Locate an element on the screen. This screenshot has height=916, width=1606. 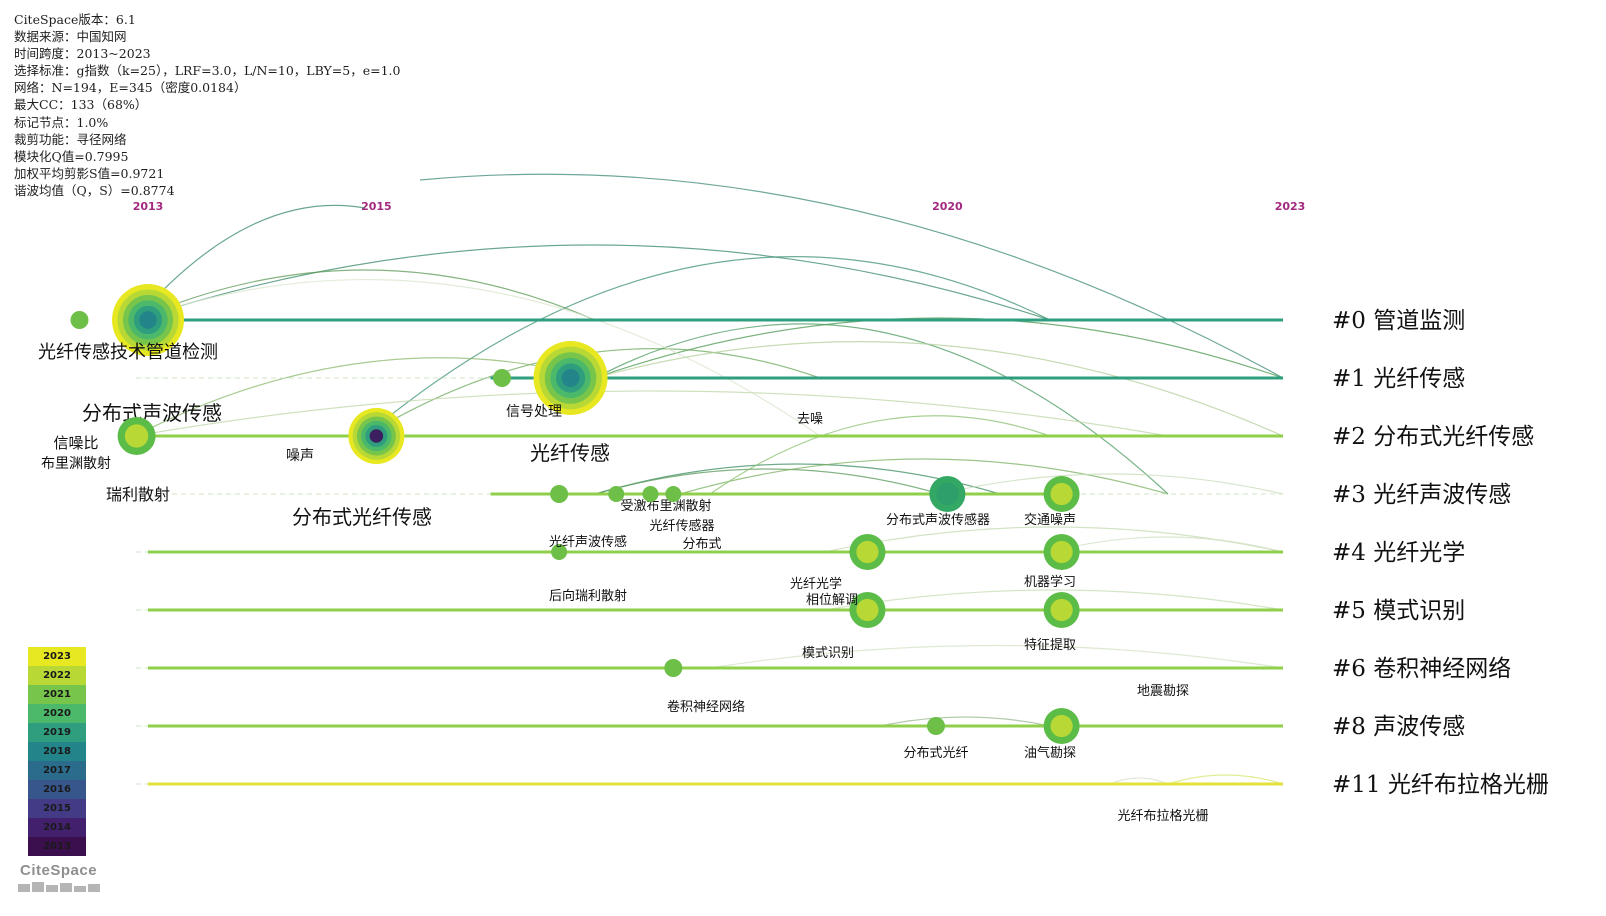
year-tick-2023: 2023 is located at coordinates (1290, 206).